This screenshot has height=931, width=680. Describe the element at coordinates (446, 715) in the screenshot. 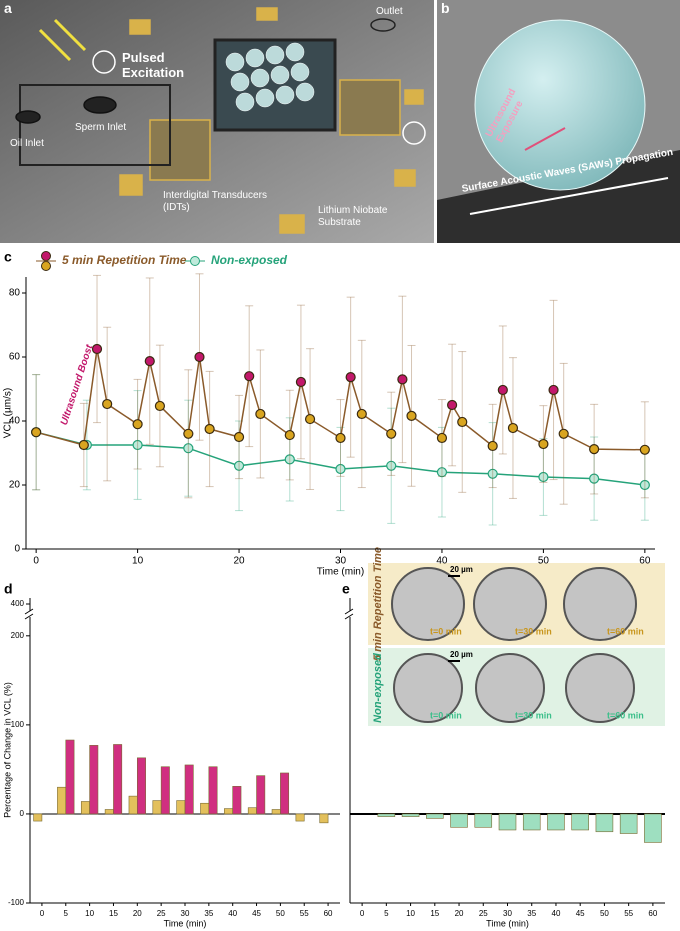

I see `time-label: t=0 min` at that location.